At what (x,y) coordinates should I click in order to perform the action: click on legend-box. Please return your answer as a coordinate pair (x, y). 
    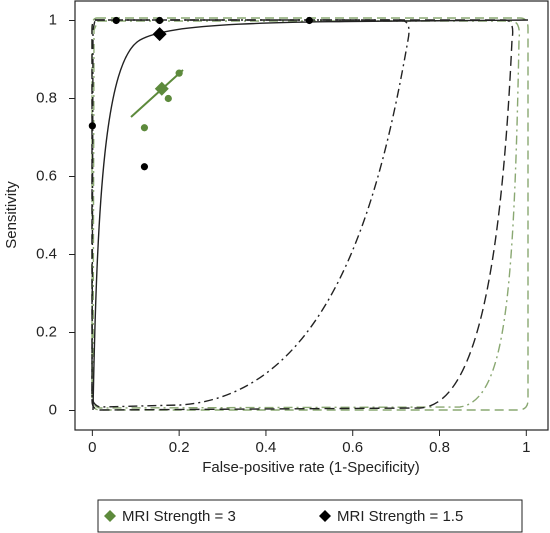
    Looking at the image, I should click on (310, 516).